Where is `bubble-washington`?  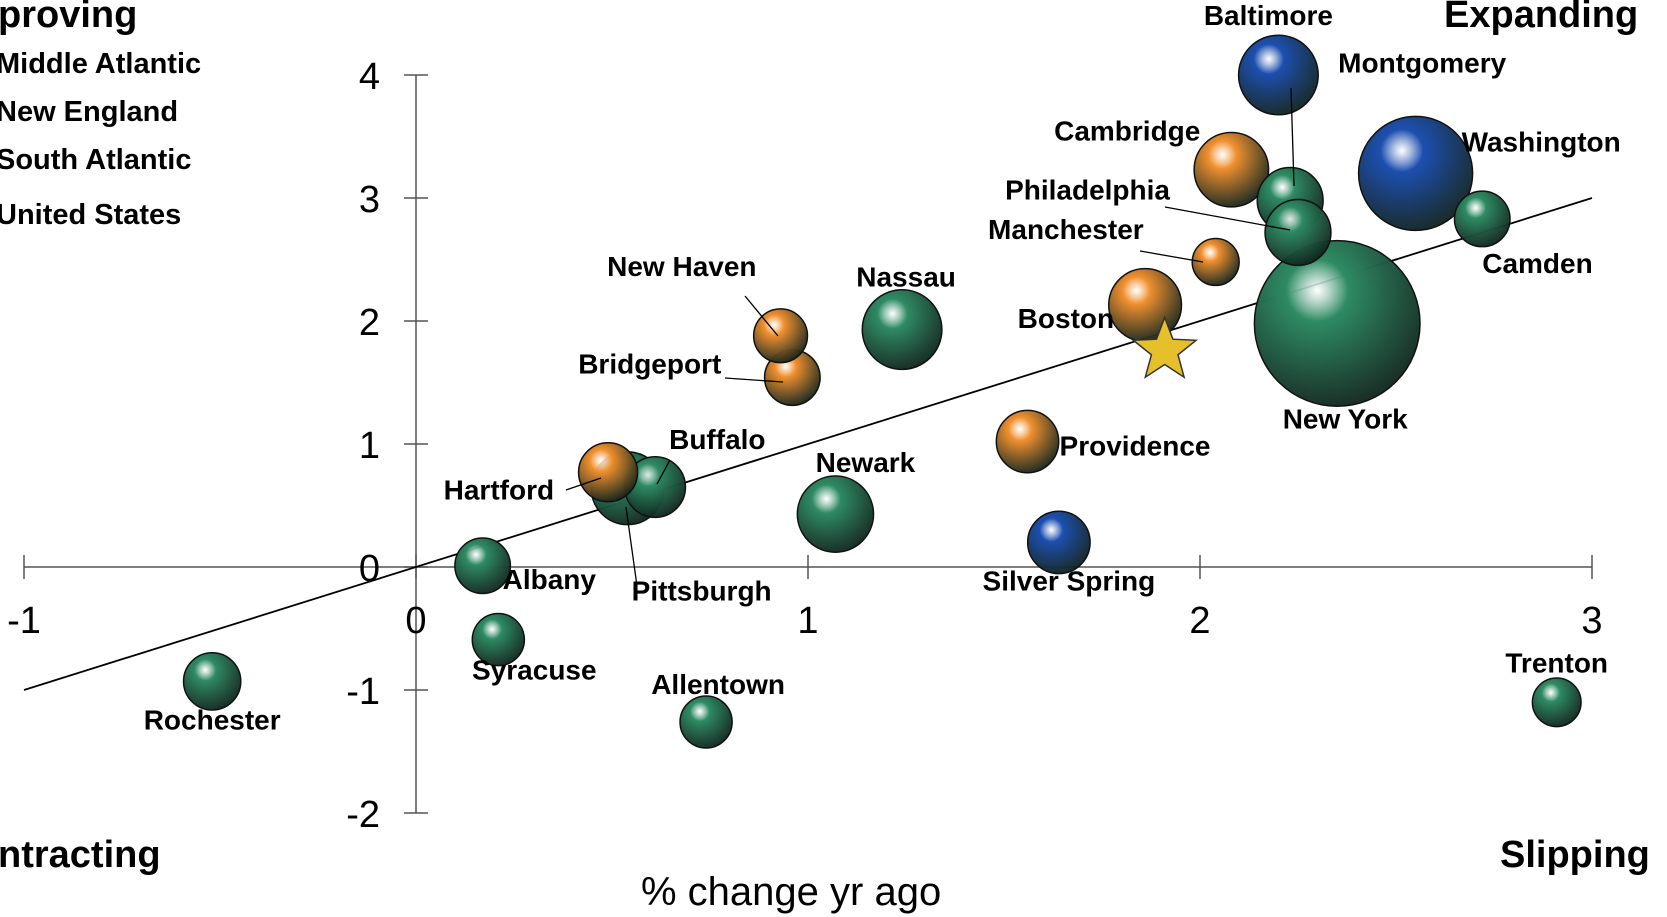
bubble-washington is located at coordinates (1415, 173).